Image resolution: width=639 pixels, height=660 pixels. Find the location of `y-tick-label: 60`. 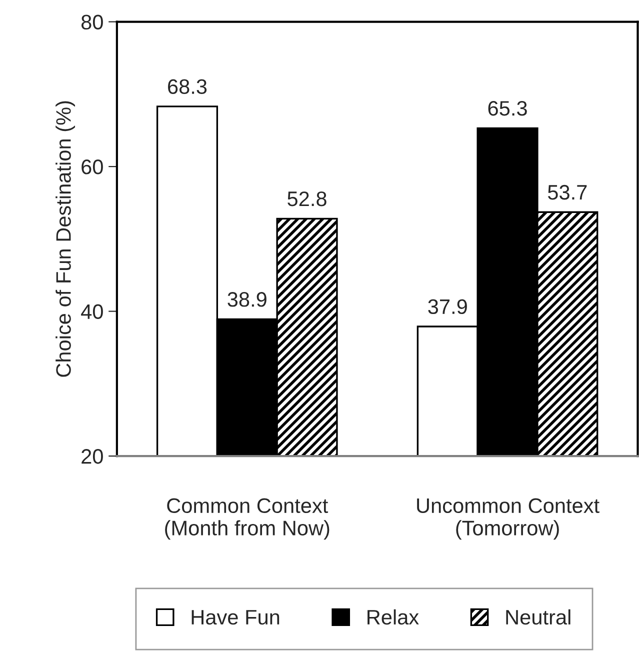

y-tick-label: 60 is located at coordinates (92, 167).